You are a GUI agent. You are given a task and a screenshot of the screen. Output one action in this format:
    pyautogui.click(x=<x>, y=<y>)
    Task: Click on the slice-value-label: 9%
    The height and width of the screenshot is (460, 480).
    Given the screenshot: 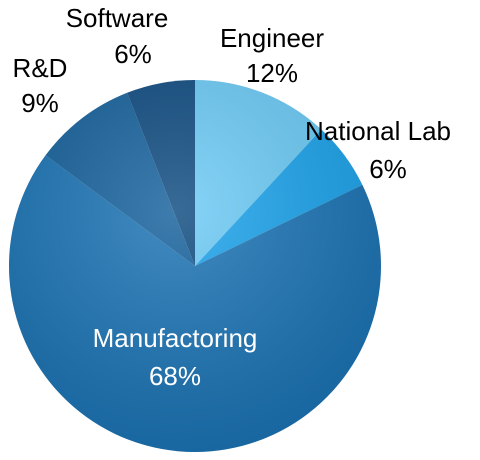 What is the action you would take?
    pyautogui.click(x=40, y=103)
    